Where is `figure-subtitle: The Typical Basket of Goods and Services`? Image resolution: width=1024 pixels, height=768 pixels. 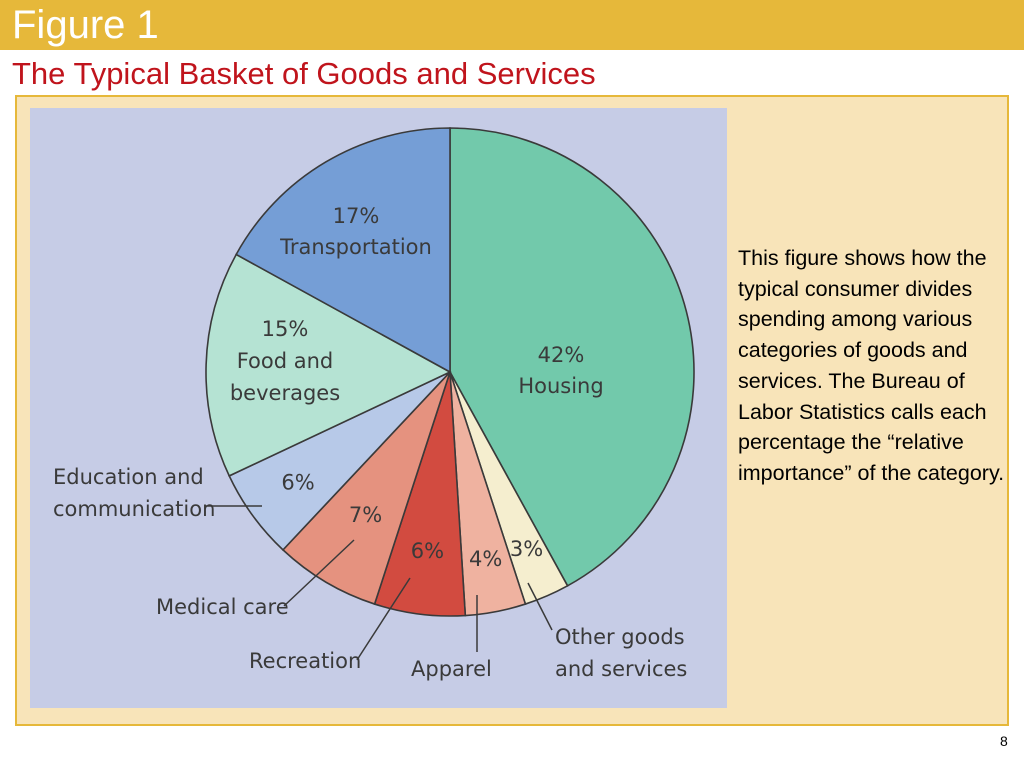 figure-subtitle: The Typical Basket of Goods and Services is located at coordinates (304, 73).